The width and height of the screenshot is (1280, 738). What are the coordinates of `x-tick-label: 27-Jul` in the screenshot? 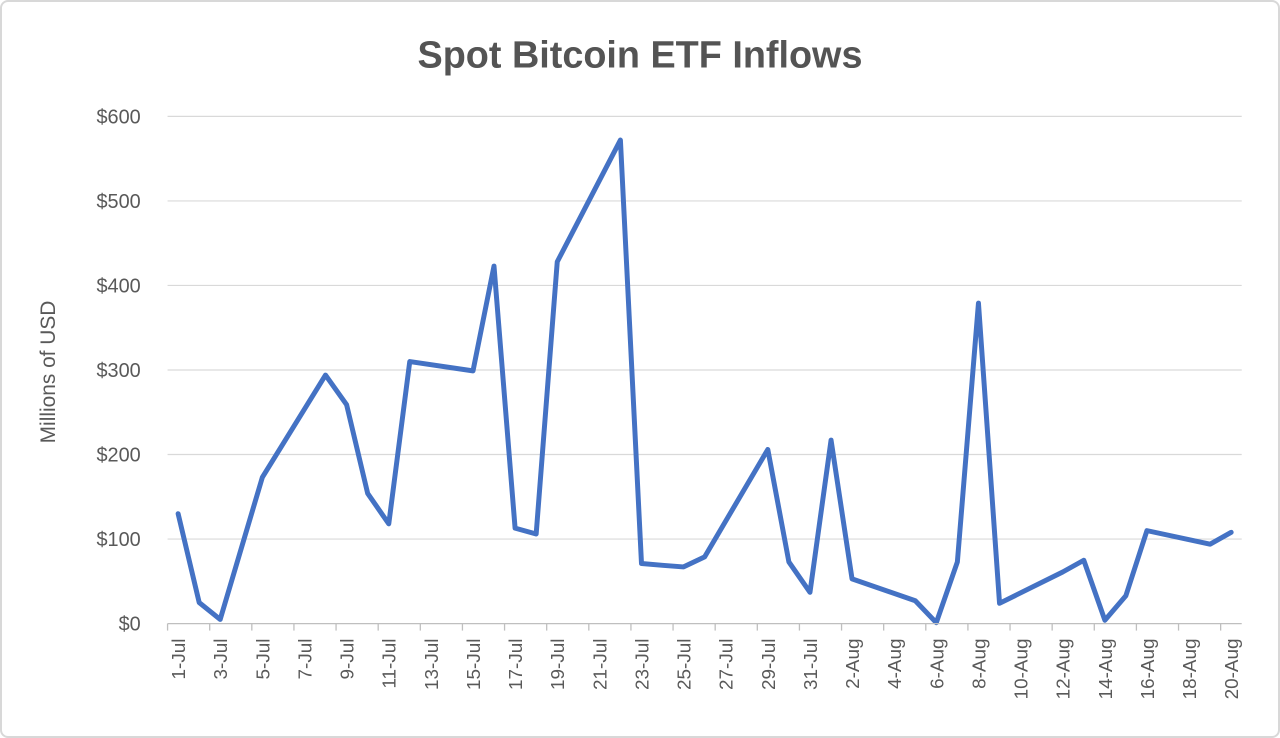 It's located at (727, 664).